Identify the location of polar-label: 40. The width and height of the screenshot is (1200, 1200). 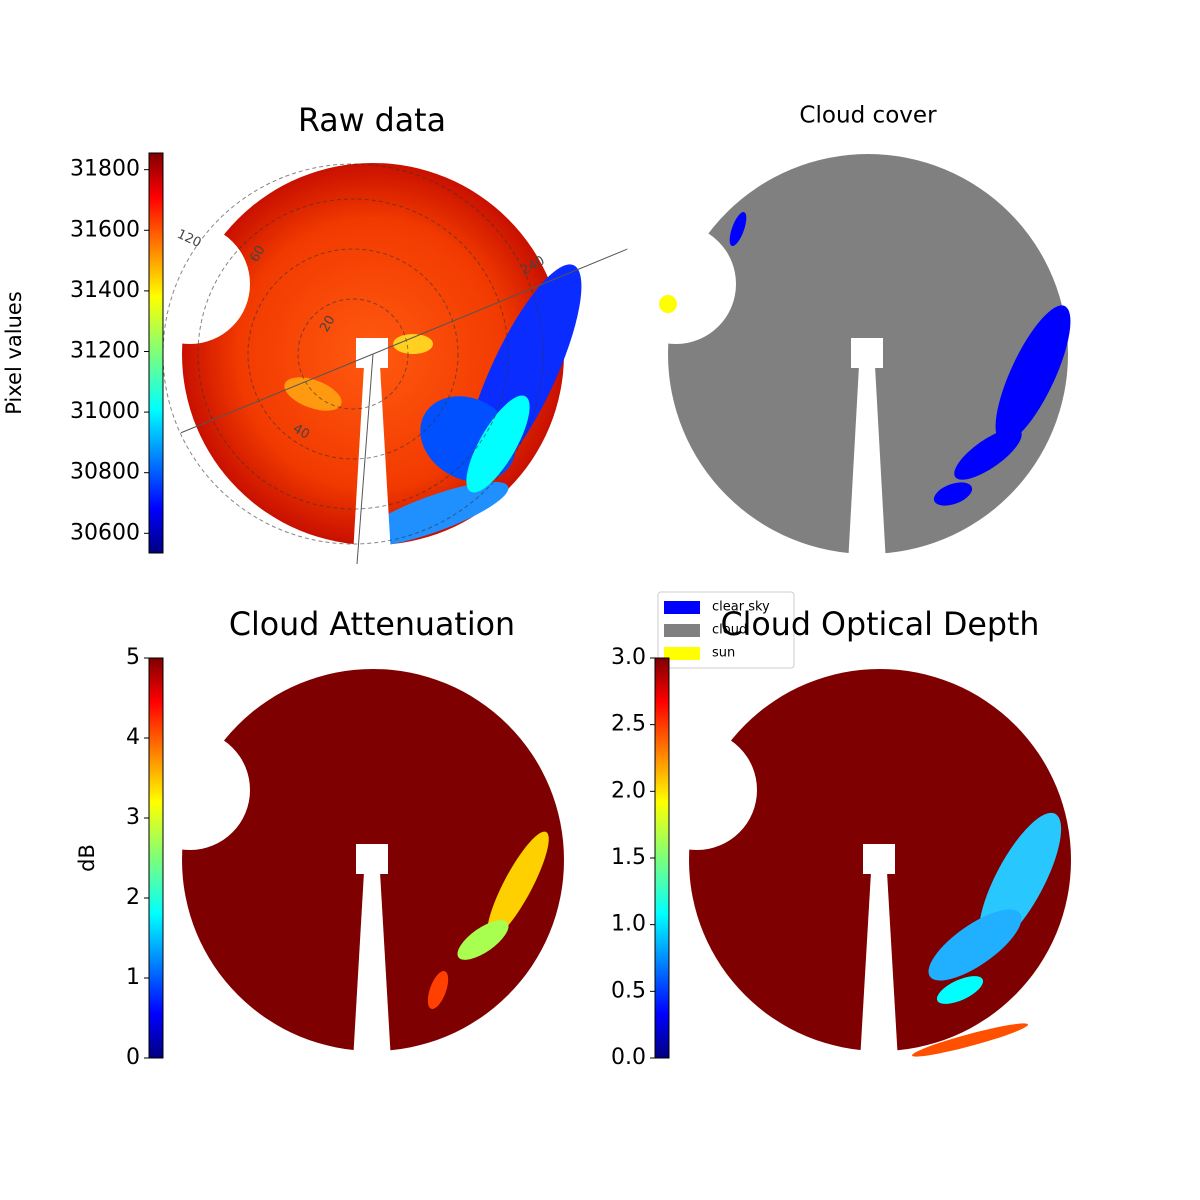
(301, 431).